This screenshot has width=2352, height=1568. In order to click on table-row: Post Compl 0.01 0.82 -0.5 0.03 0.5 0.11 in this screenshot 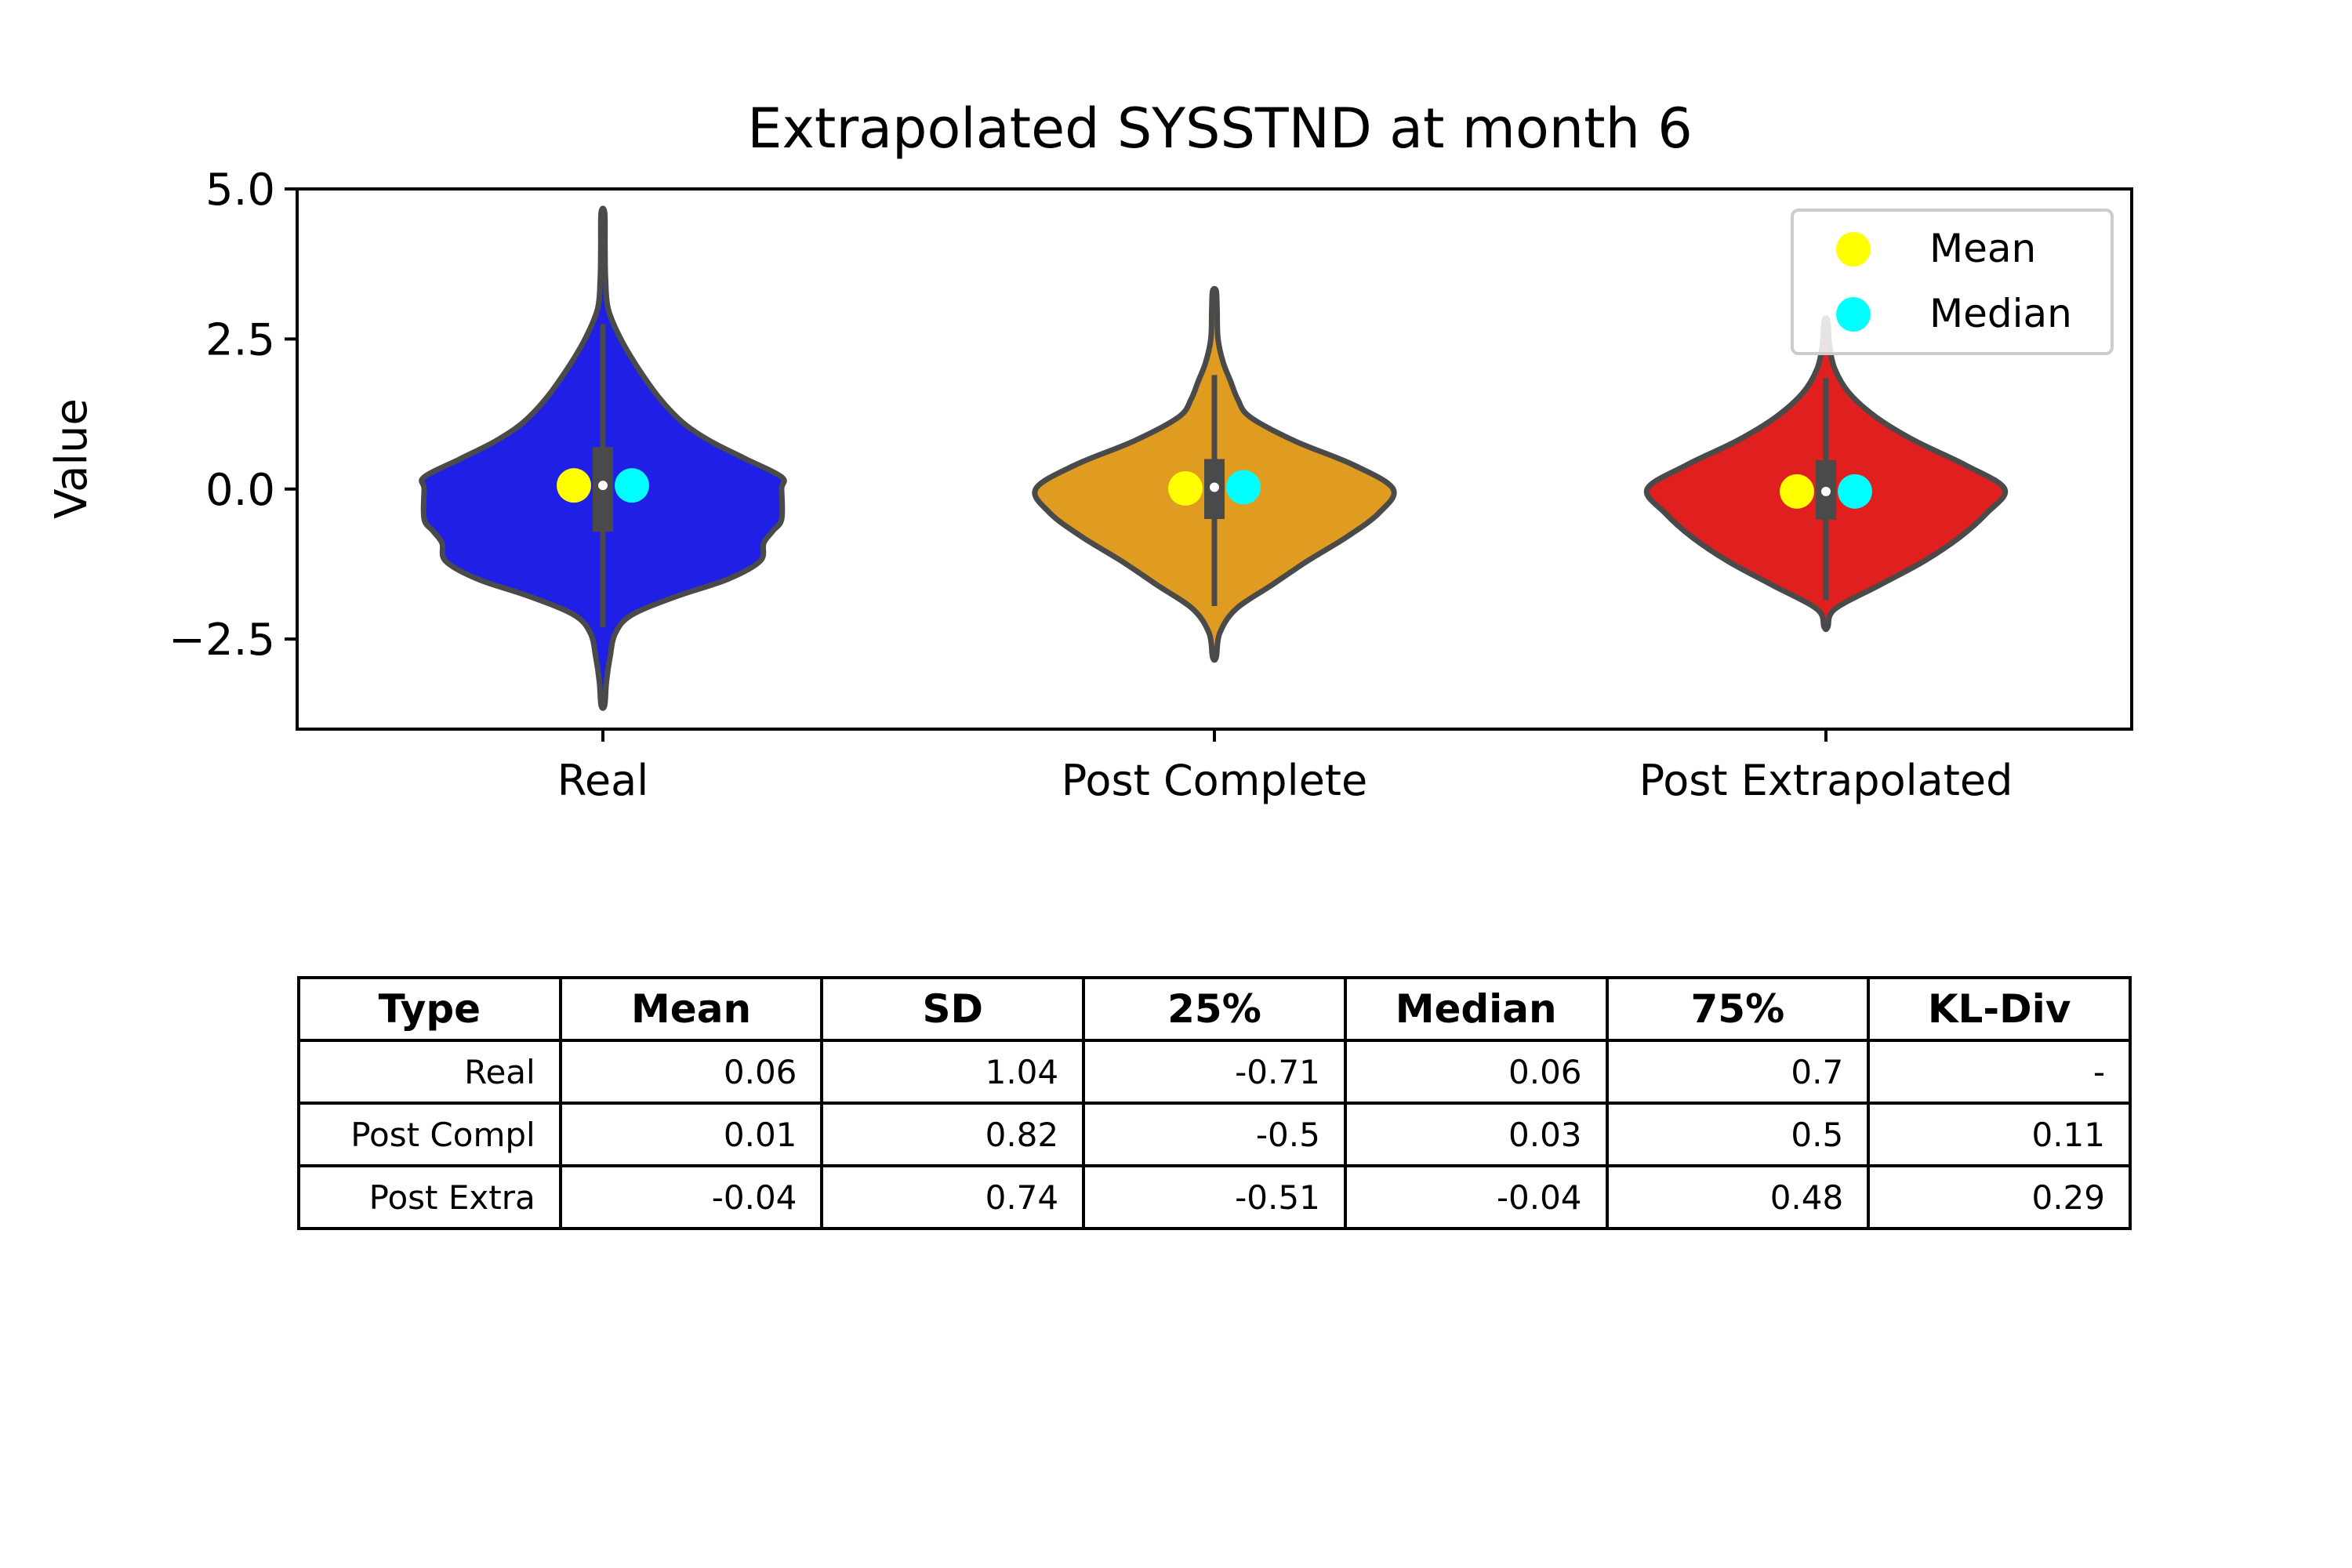, I will do `click(1214, 1134)`.